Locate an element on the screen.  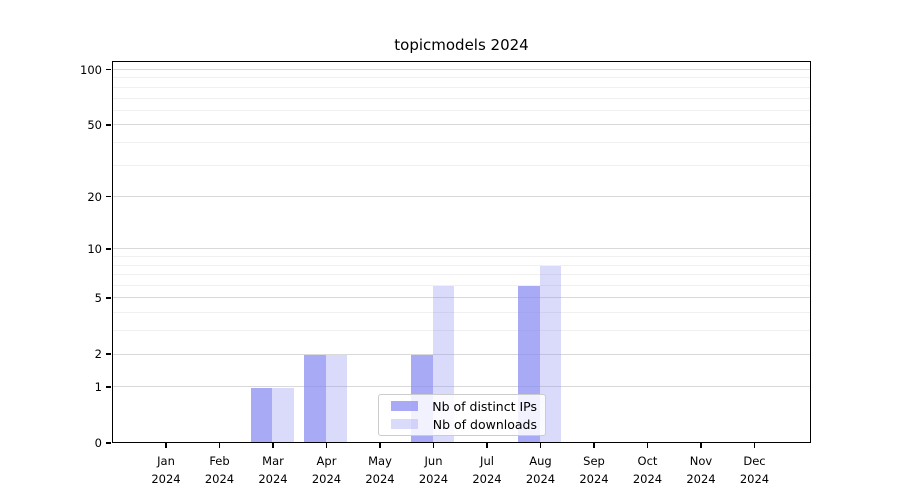
y-tick-label-5: 5 is located at coordinates (98, 298).